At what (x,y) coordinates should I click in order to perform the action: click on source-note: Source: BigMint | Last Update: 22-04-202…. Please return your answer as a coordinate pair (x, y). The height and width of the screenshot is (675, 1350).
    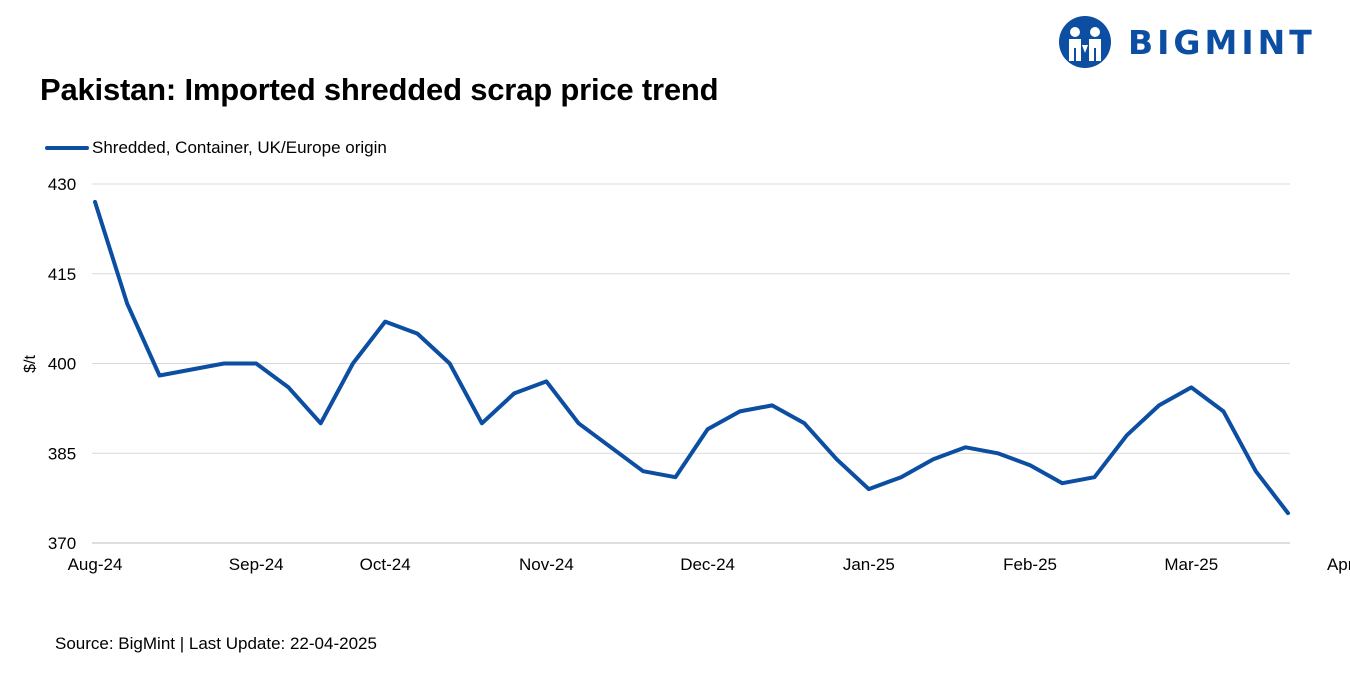
    Looking at the image, I should click on (216, 643).